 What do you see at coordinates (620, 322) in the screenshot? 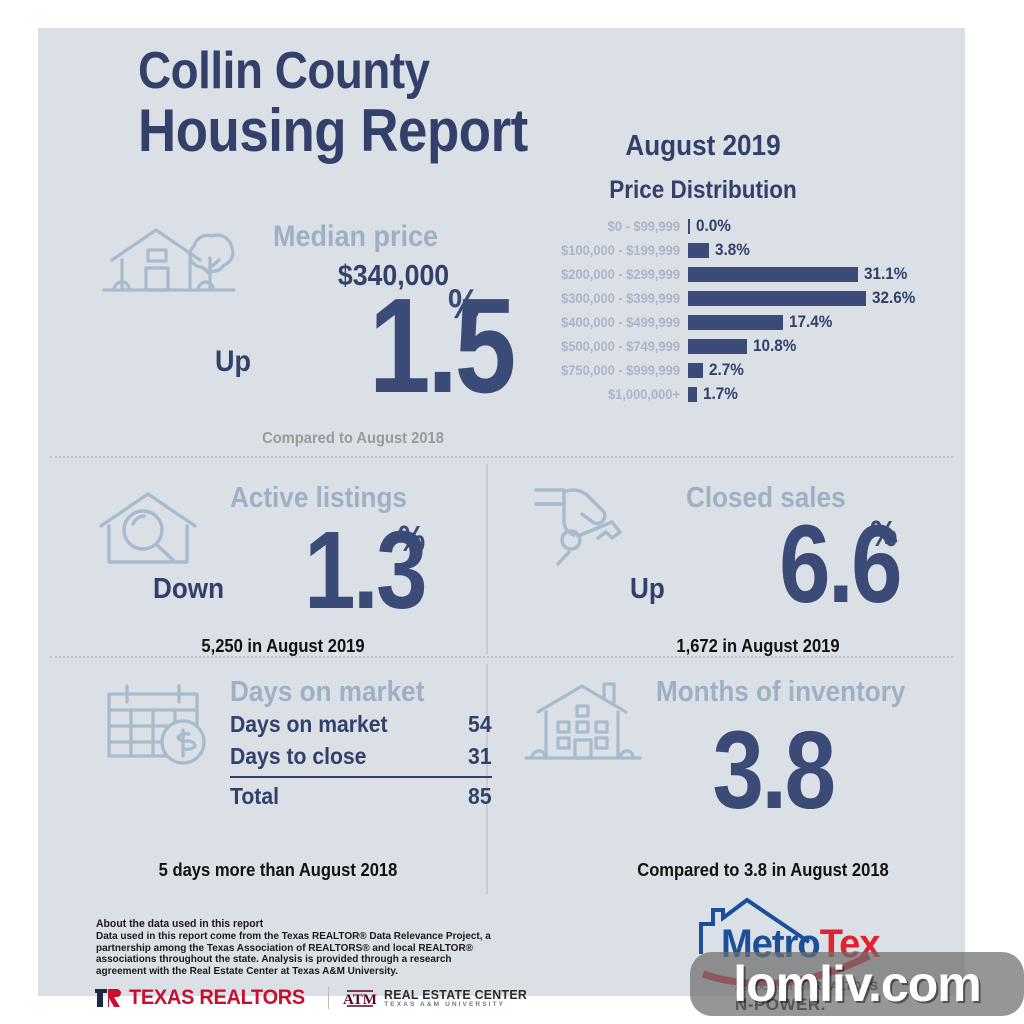
I see `price-range-label: $400,000 - $499,999` at bounding box center [620, 322].